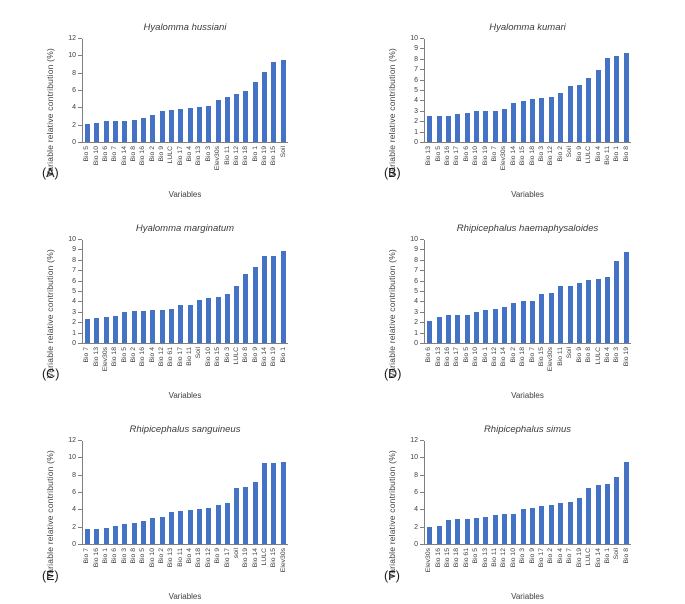  I want to click on x-tick-label: Bio 7, so click(570, 556).